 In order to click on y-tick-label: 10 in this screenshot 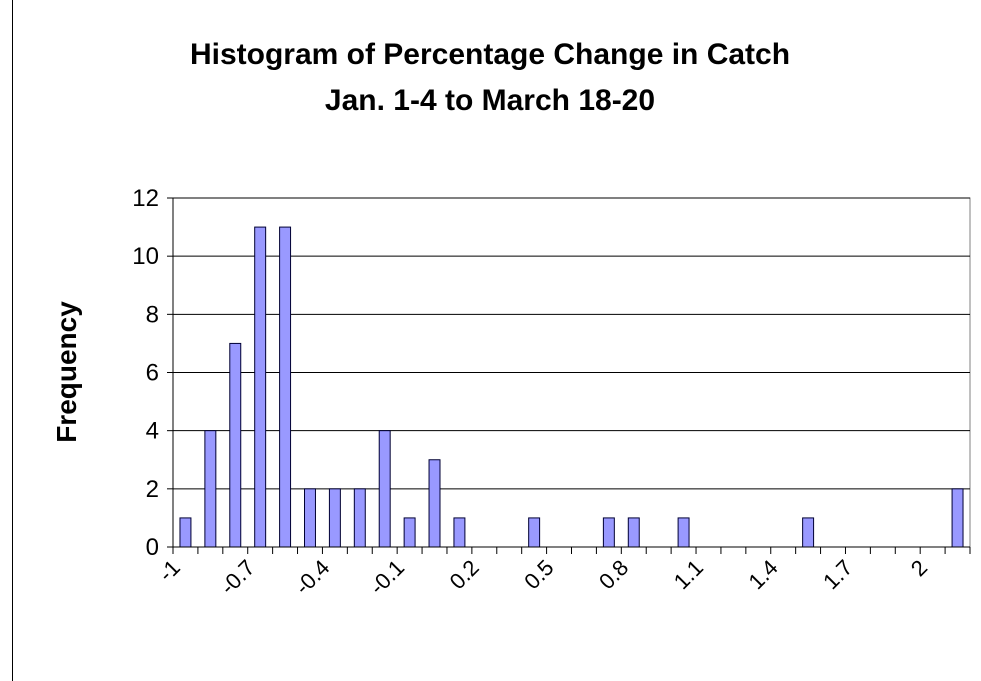, I will do `click(145, 256)`.